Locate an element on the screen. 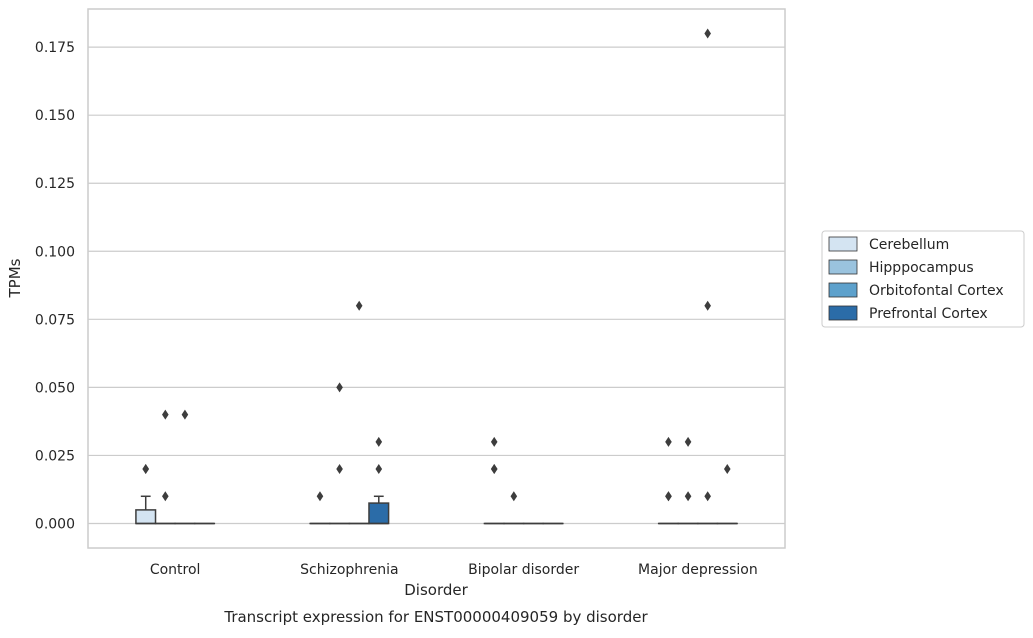 The height and width of the screenshot is (638, 1033). legend-label: Hipppocampus is located at coordinates (921, 268).